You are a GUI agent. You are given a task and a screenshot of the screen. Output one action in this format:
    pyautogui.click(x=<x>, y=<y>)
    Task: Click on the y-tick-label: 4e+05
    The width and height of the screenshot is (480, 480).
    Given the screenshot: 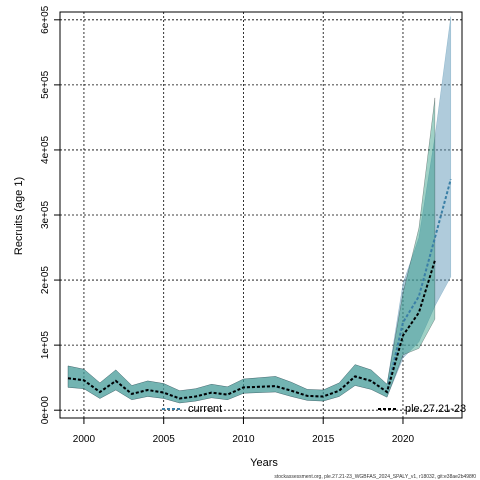 What is the action you would take?
    pyautogui.click(x=45, y=149)
    